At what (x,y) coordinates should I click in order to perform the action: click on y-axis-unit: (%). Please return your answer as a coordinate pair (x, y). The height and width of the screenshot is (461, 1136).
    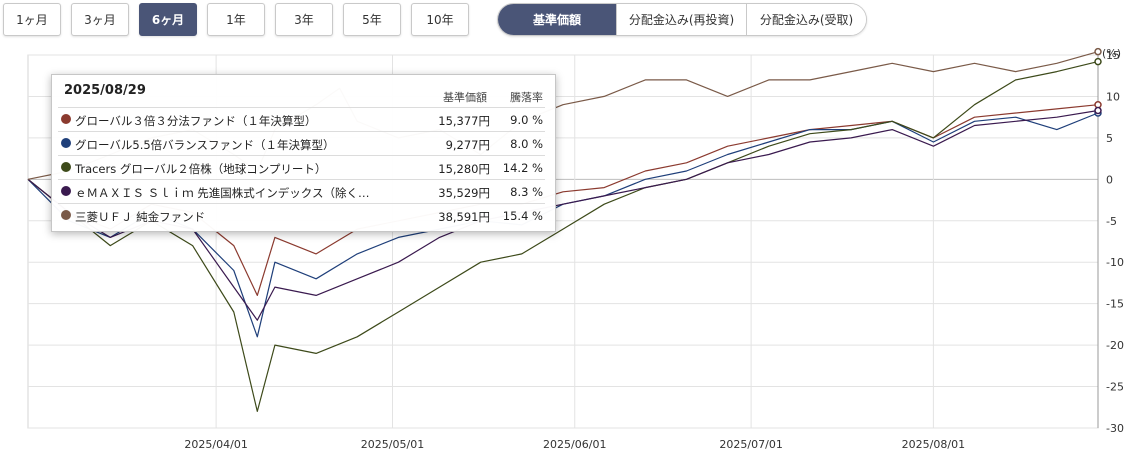
    Looking at the image, I should click on (1111, 53).